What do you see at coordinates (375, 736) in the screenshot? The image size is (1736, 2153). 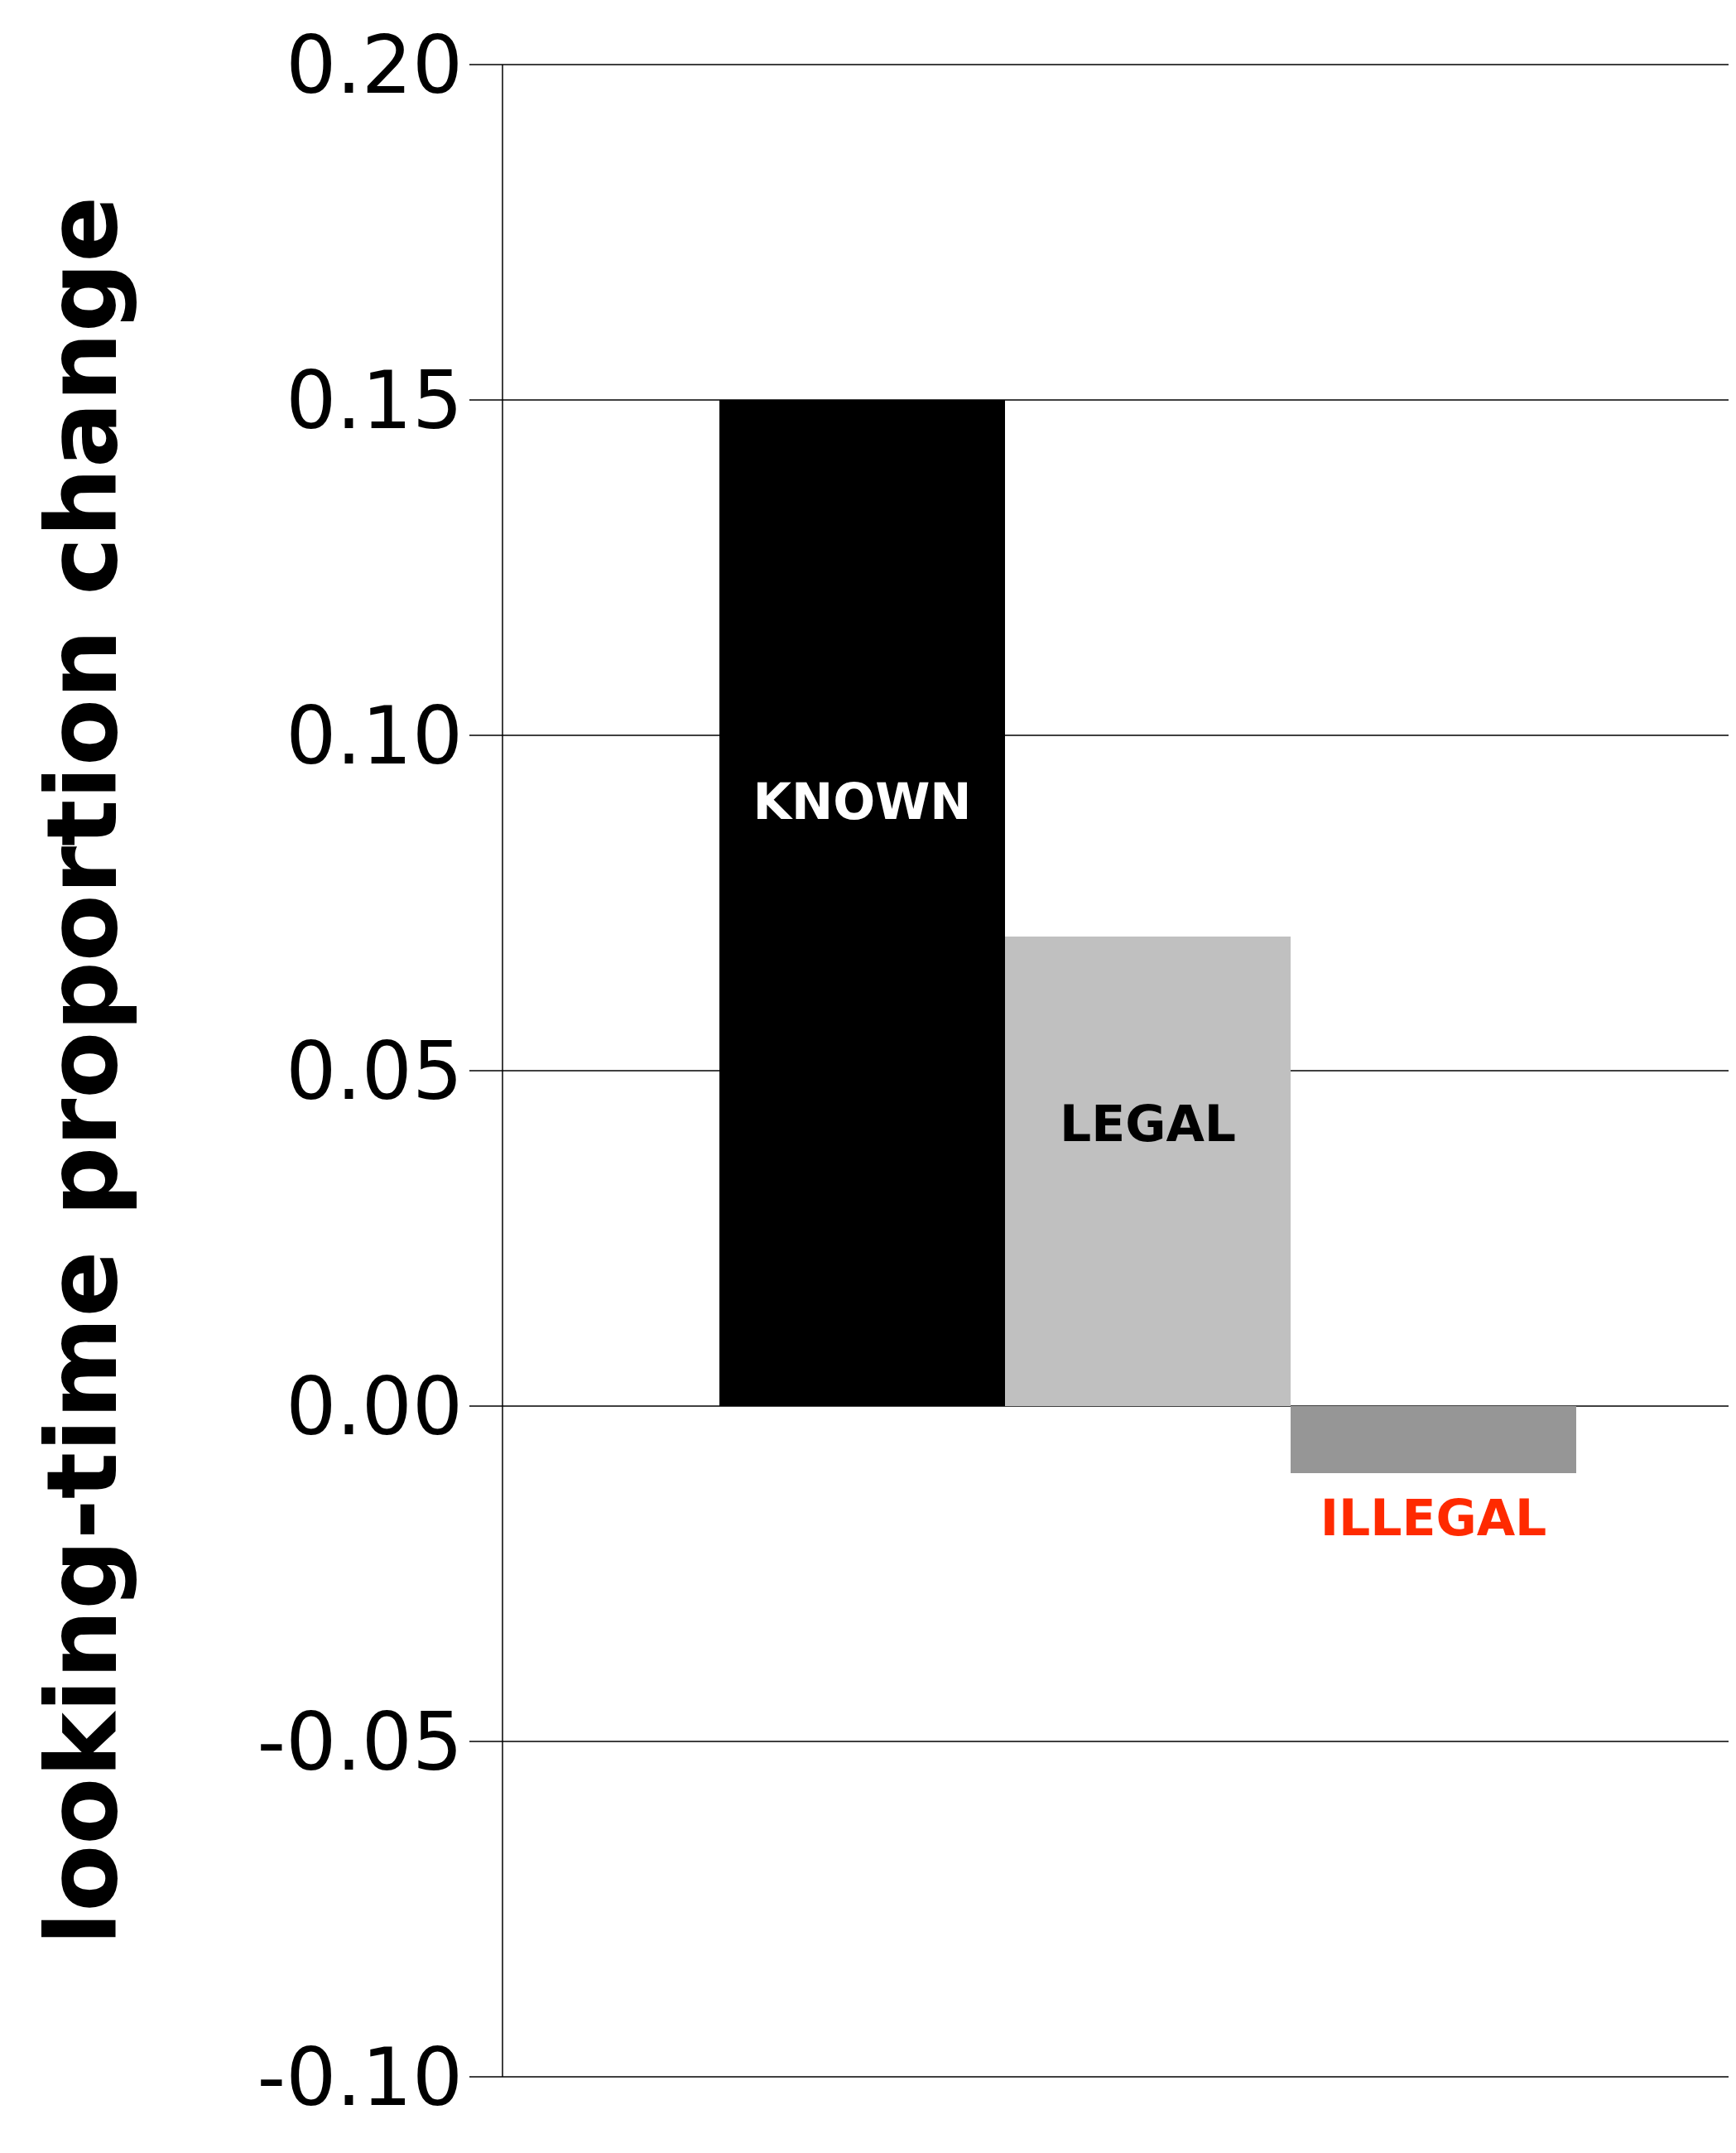 I see `y-tick-label: 0.10` at bounding box center [375, 736].